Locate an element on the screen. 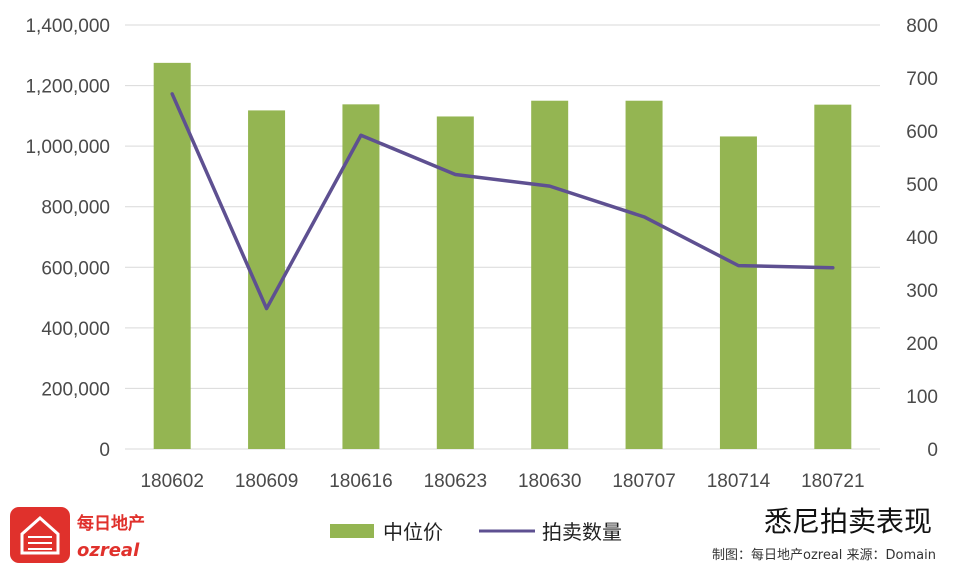 This screenshot has width=954, height=572. x-tick-label: 180630 is located at coordinates (549, 481).